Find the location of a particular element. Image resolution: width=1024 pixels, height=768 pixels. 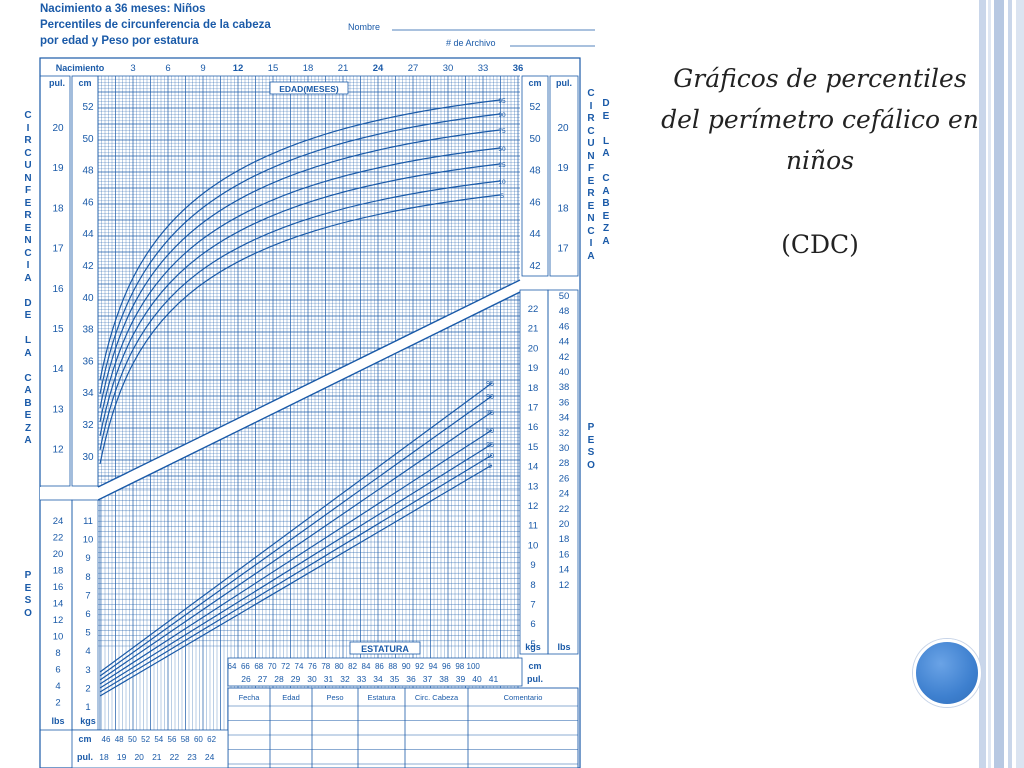

head-inch-tick-left: 18 is located at coordinates (58, 208).